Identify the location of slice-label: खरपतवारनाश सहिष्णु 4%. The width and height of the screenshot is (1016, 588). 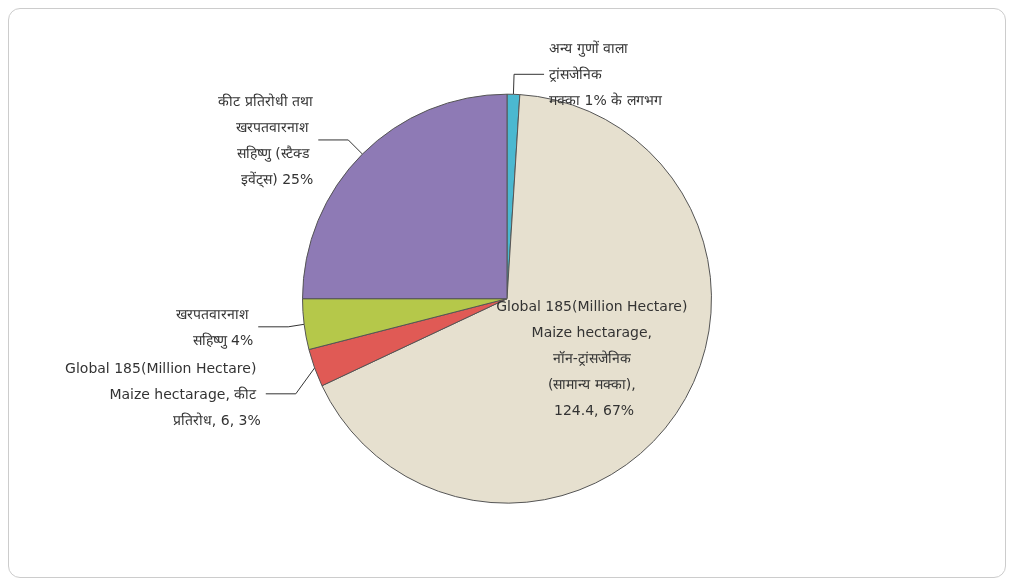
(214, 327).